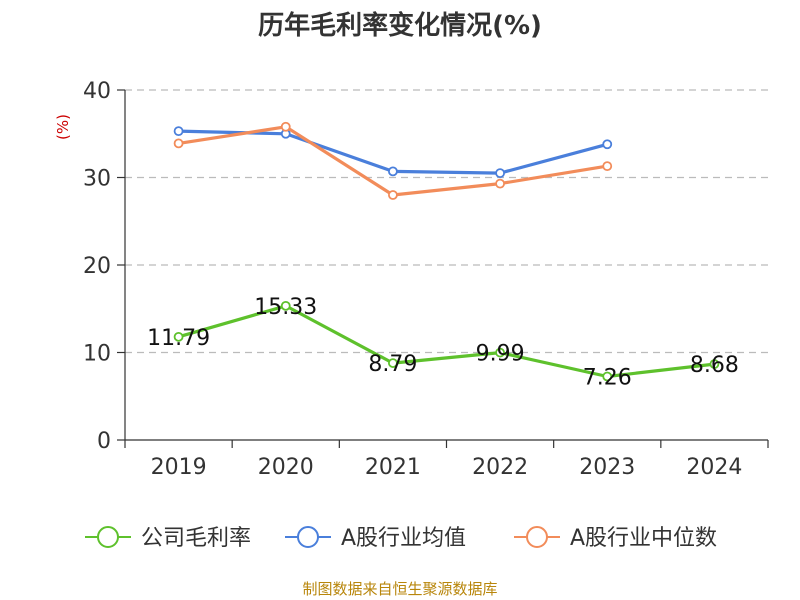 The height and width of the screenshot is (600, 800). I want to click on data-label: 15.33, so click(285, 307).